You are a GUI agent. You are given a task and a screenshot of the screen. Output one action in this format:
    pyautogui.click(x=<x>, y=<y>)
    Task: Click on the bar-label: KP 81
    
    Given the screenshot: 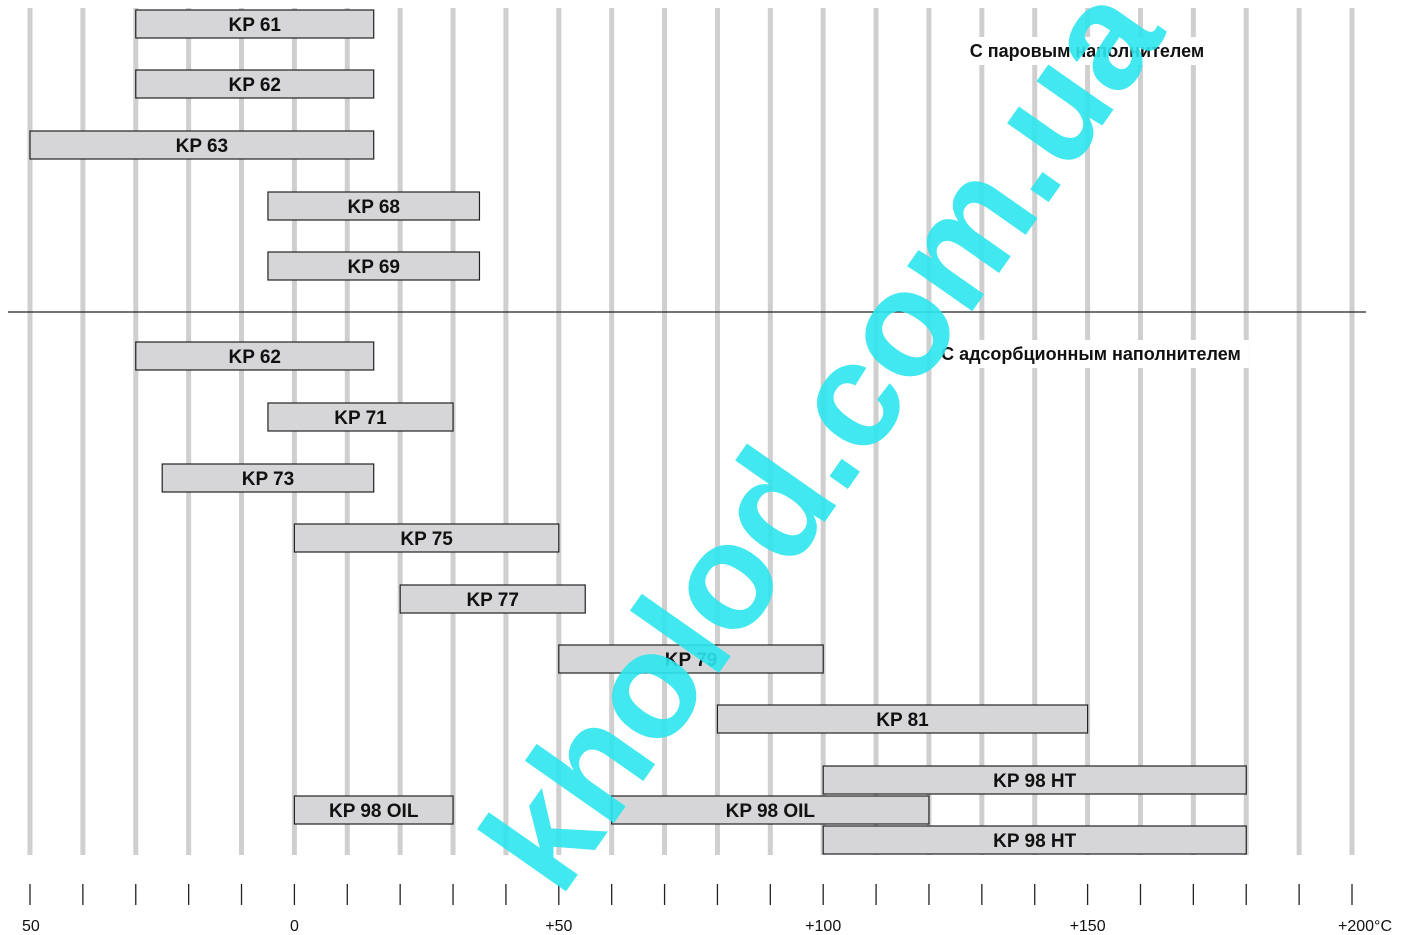 What is the action you would take?
    pyautogui.click(x=902, y=720)
    